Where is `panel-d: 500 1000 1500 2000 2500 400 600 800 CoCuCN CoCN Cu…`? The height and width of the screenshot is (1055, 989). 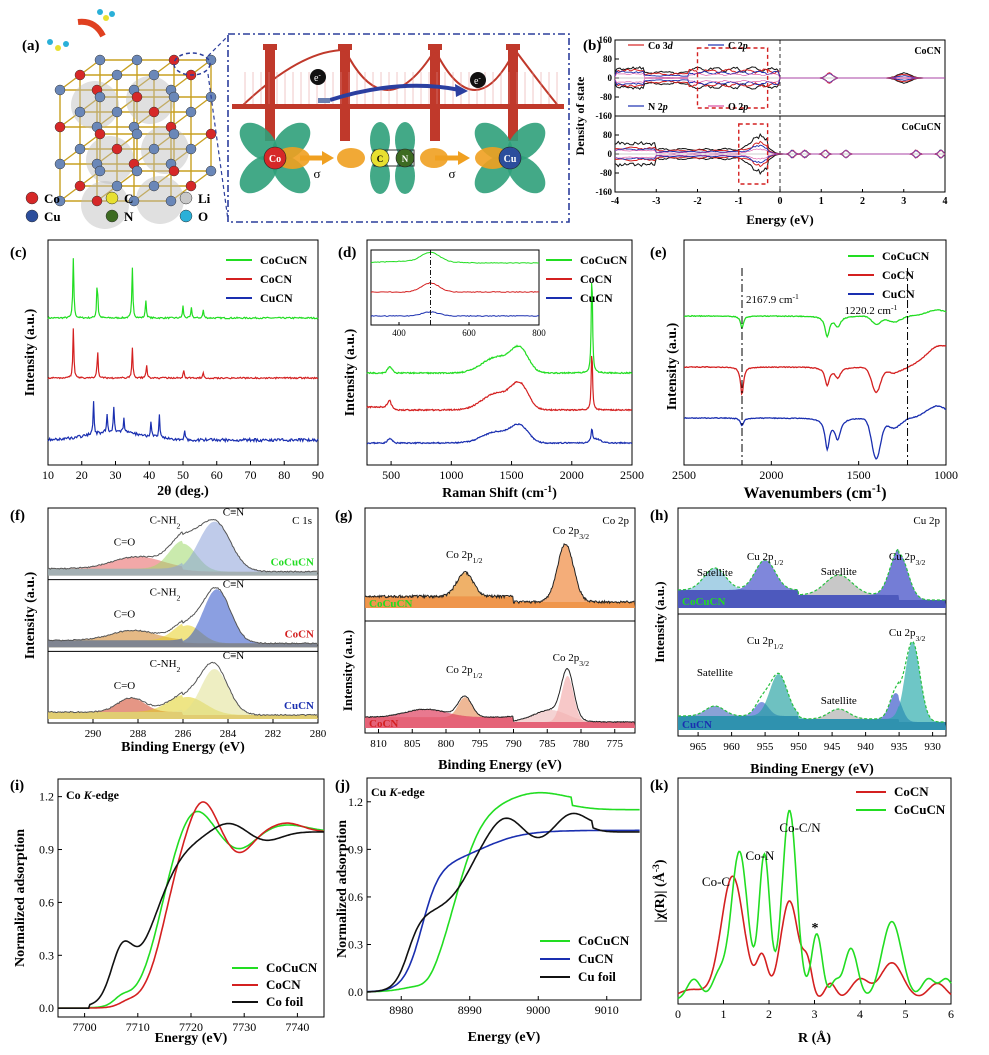
panel-d: 500 1000 1500 2000 2500 400 600 800 CoCuCN CoCN Cu… is located at coordinates (493, 370).